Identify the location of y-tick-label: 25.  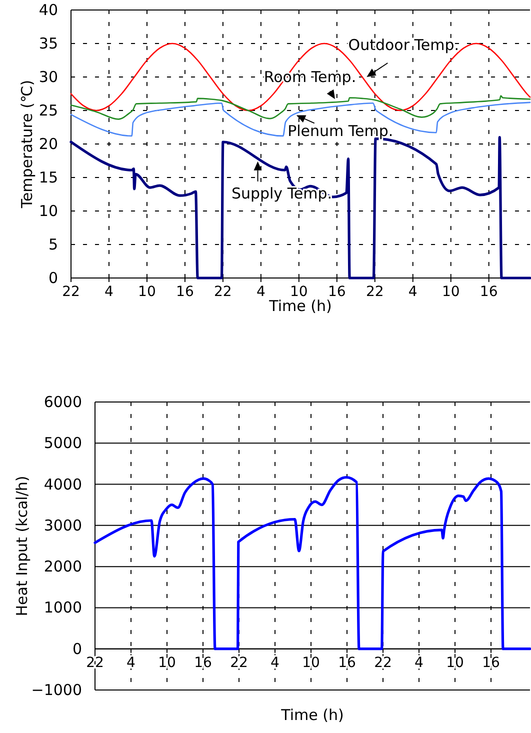
(48, 111).